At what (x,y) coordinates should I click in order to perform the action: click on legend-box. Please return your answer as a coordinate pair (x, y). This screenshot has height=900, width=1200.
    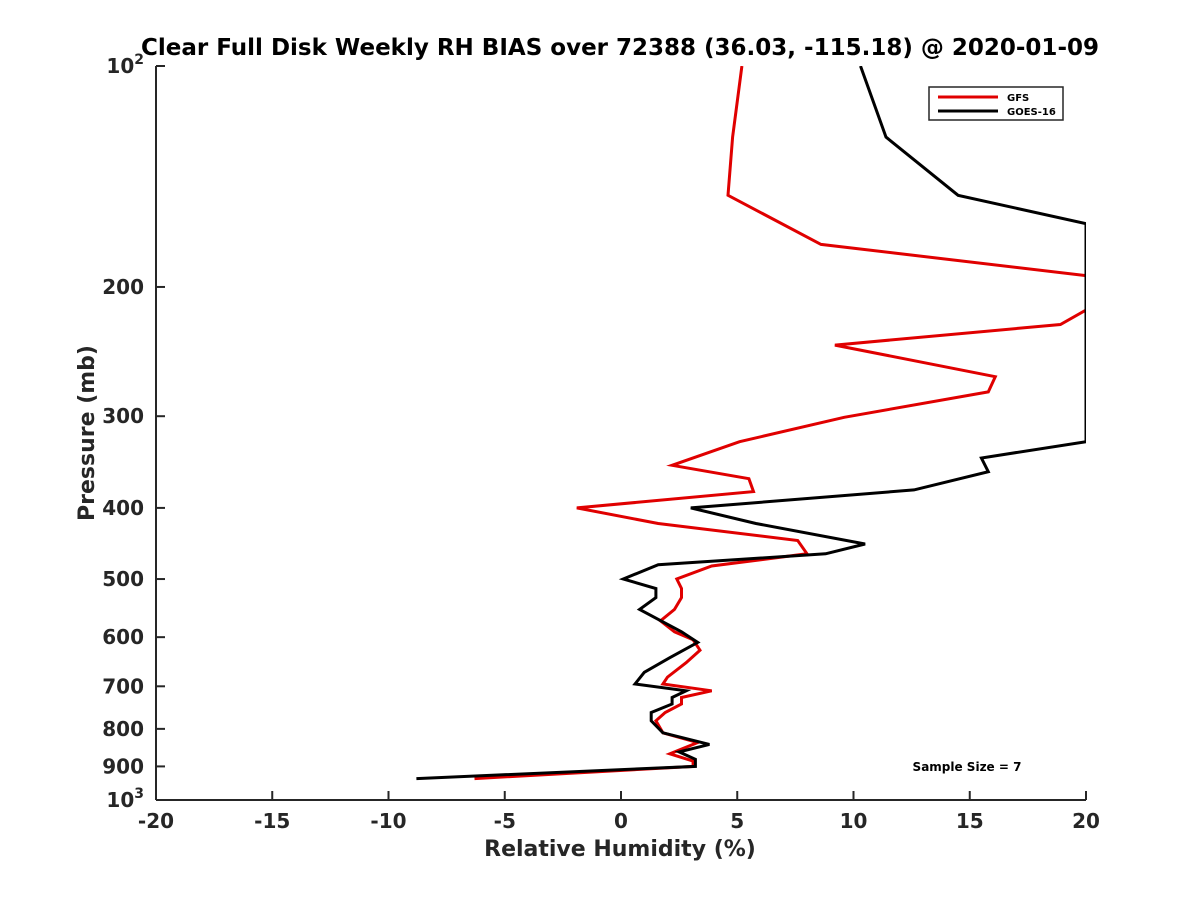
    Looking at the image, I should click on (996, 103).